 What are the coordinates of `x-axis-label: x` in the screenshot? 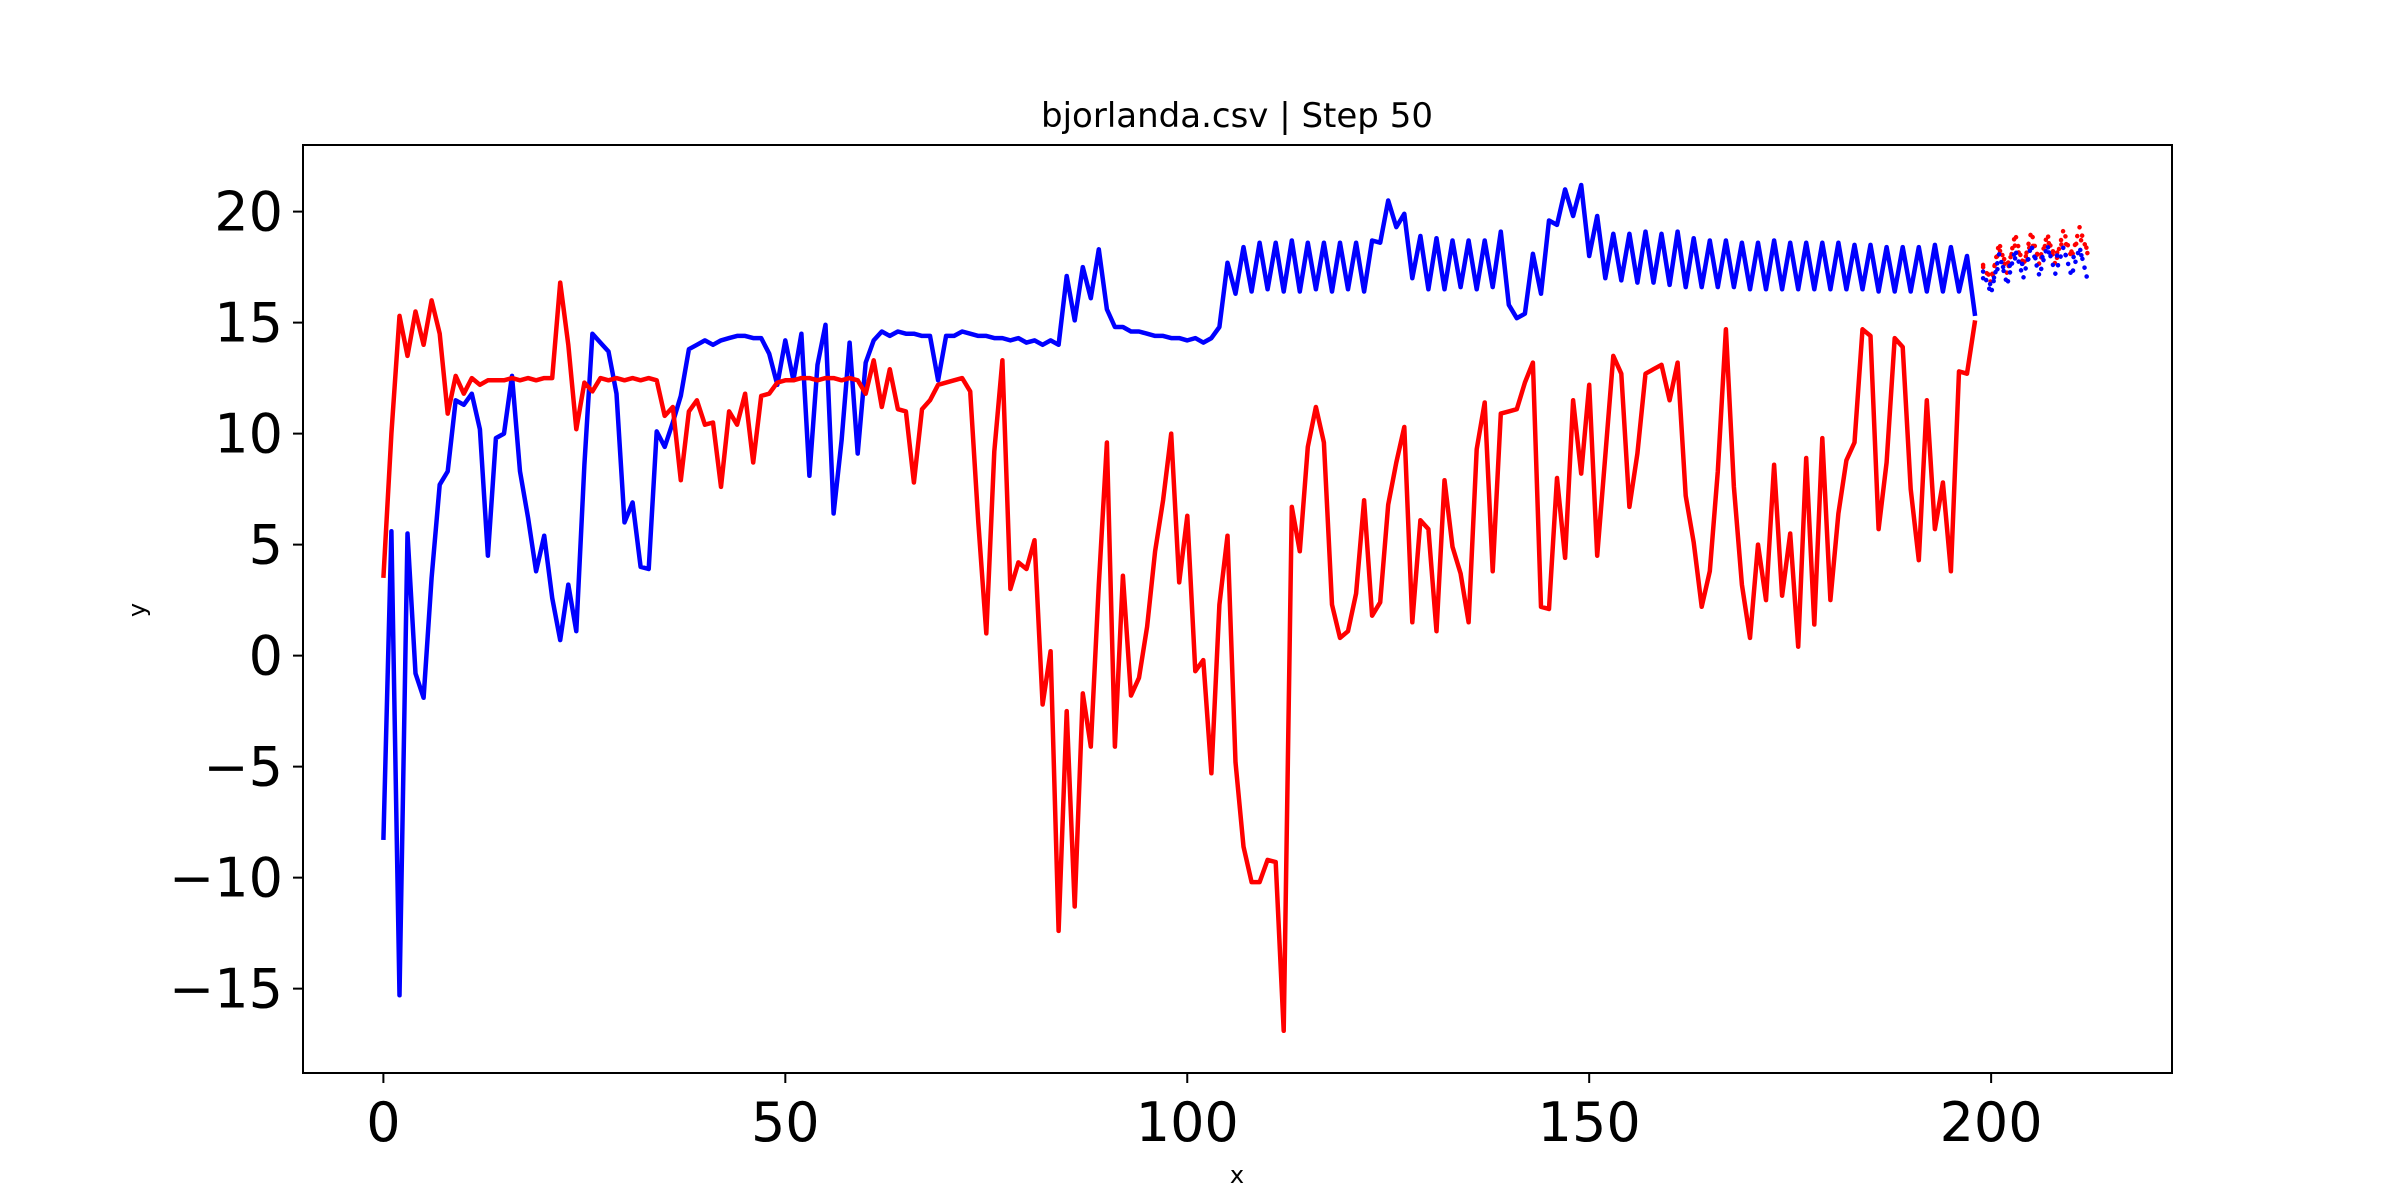 It's located at (1237, 1175).